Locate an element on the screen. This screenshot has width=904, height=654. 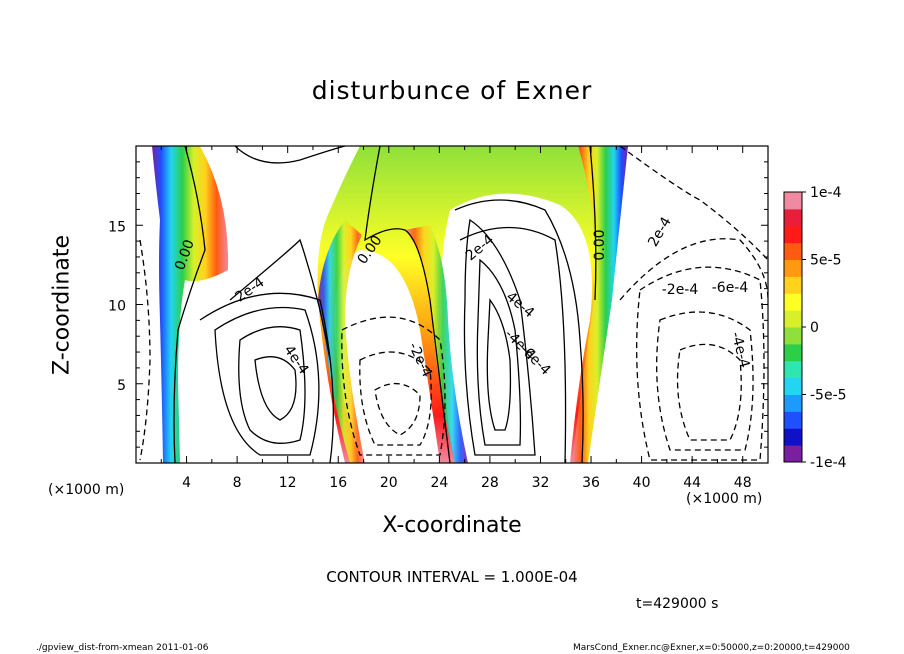
colorbar-label: -5e-5 is located at coordinates (828, 396).